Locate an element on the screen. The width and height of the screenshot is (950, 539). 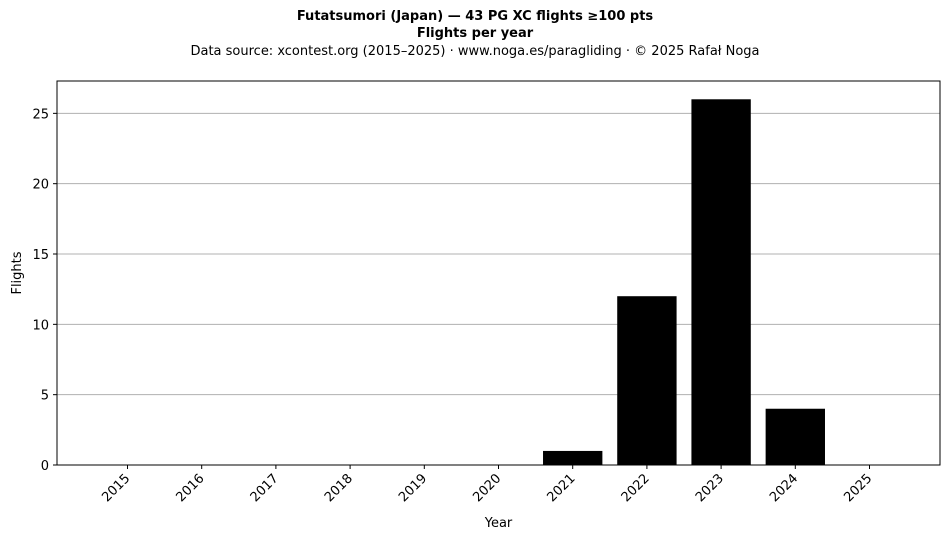
x-tick-label: 2021 is located at coordinates (562, 488).